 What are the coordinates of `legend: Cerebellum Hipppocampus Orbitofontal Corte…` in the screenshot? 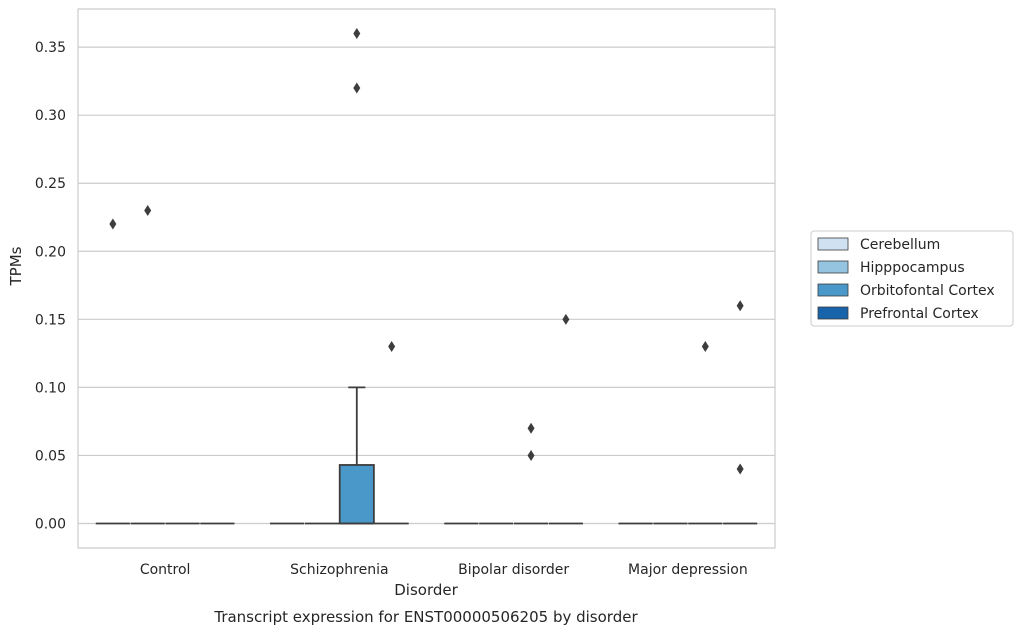 It's located at (912, 278).